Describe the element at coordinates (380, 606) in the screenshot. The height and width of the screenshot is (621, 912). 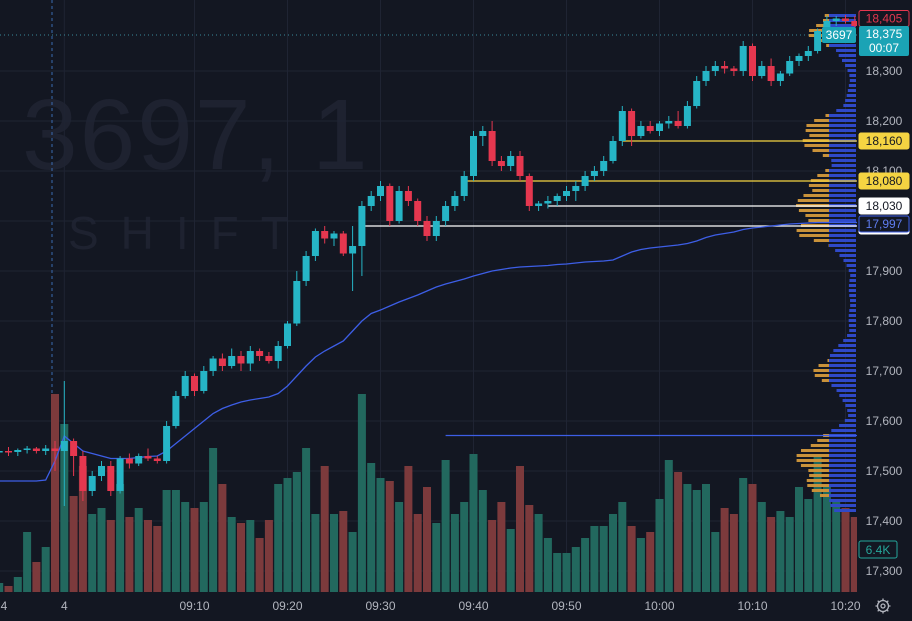
I see `time-tick-label: 09:30` at that location.